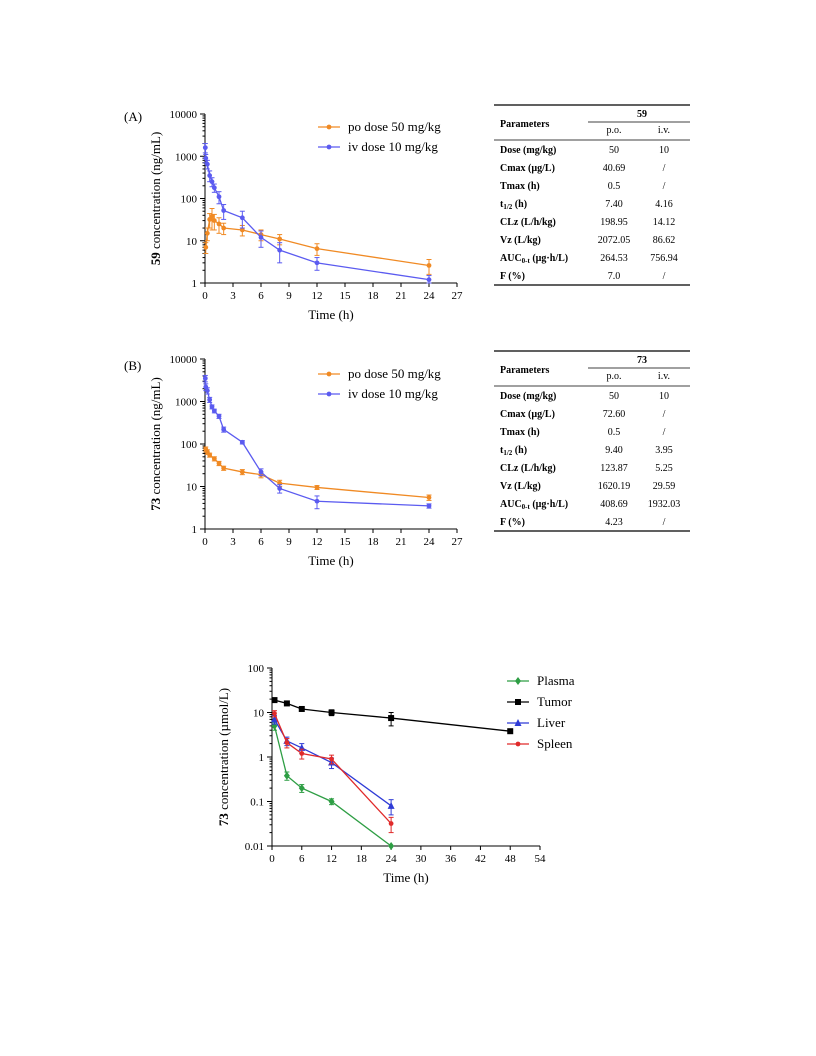 The width and height of the screenshot is (816, 1056). What do you see at coordinates (556, 680) in the screenshot?
I see `legend-label: Plasma` at bounding box center [556, 680].